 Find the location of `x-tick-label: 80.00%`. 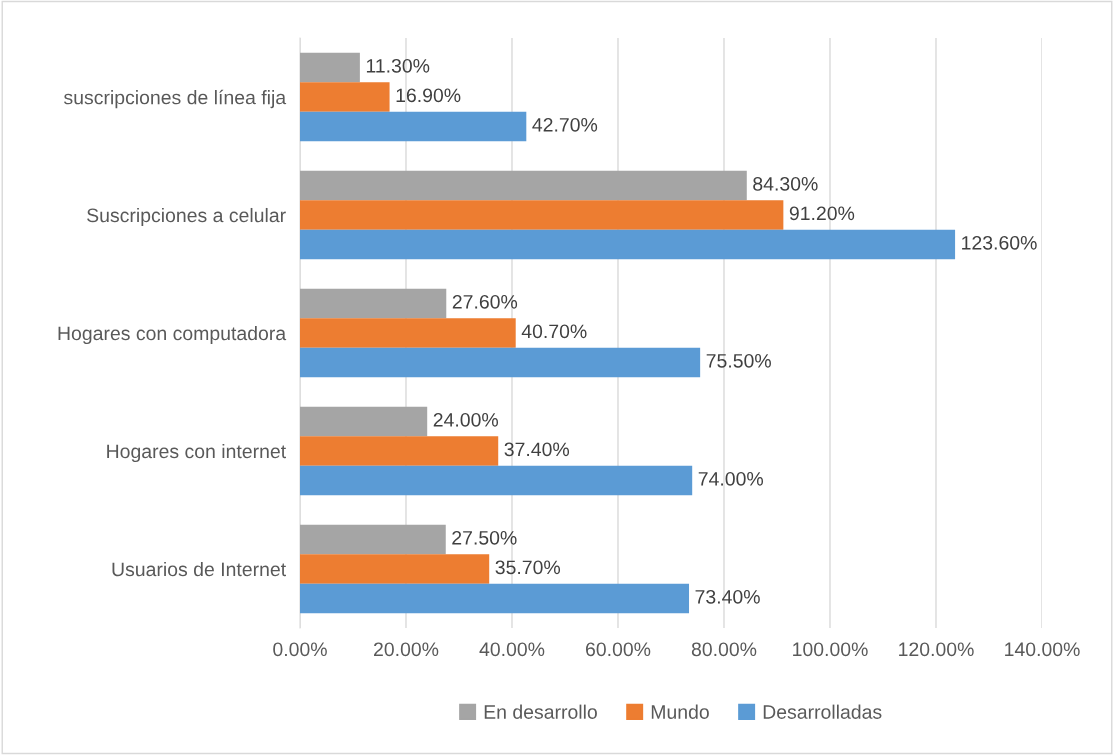

x-tick-label: 80.00% is located at coordinates (724, 649).